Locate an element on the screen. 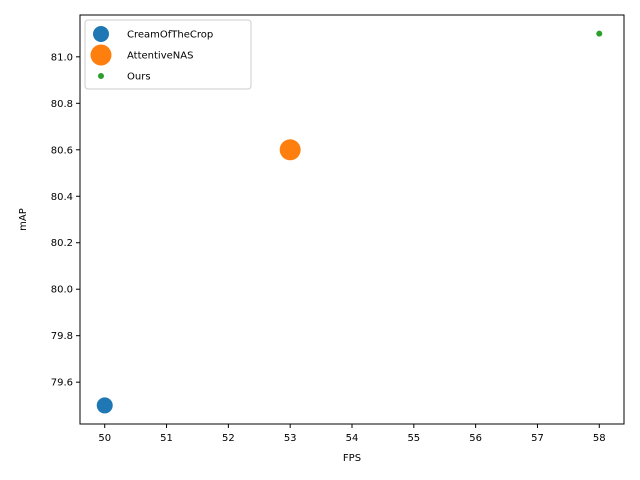 The width and height of the screenshot is (640, 480). x-tick-label: 50 is located at coordinates (104, 438).